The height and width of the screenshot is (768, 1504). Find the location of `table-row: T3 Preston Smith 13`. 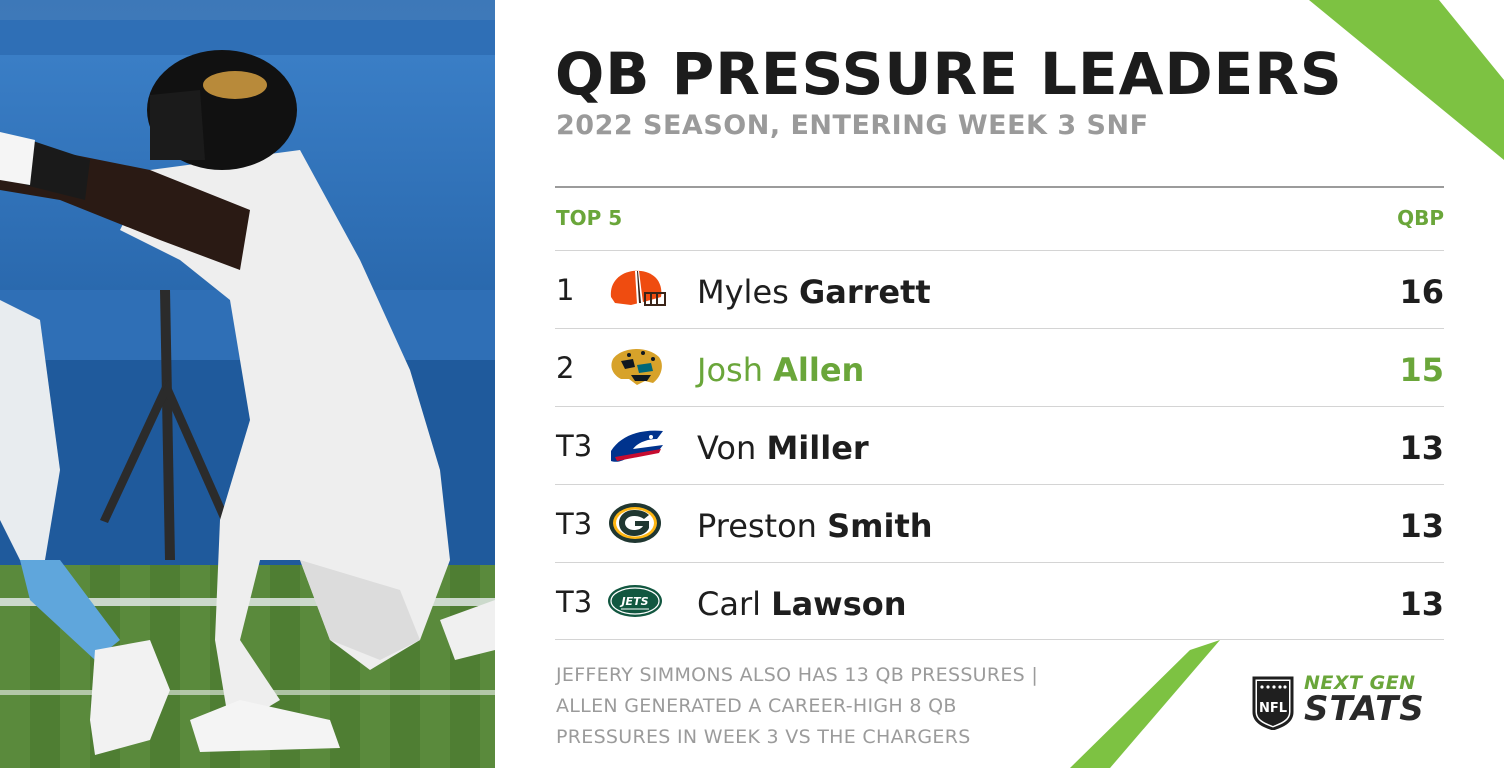

table-row: T3 Preston Smith 13 is located at coordinates (999, 523).